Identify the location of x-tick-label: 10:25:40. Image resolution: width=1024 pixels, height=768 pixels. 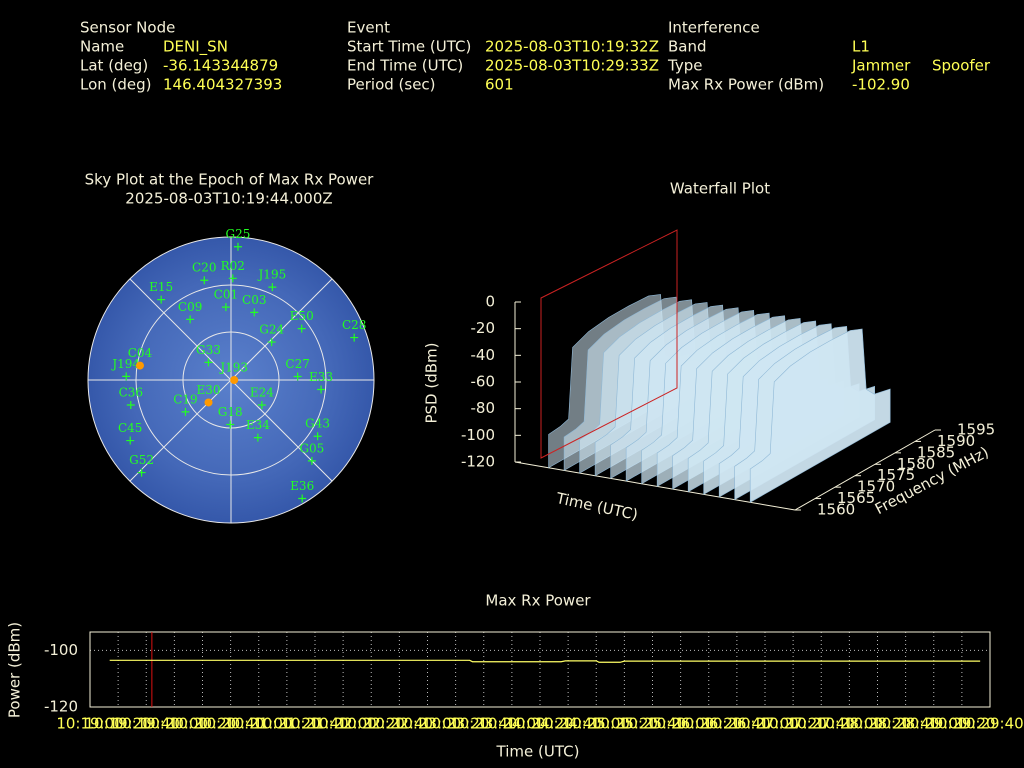
(652, 724).